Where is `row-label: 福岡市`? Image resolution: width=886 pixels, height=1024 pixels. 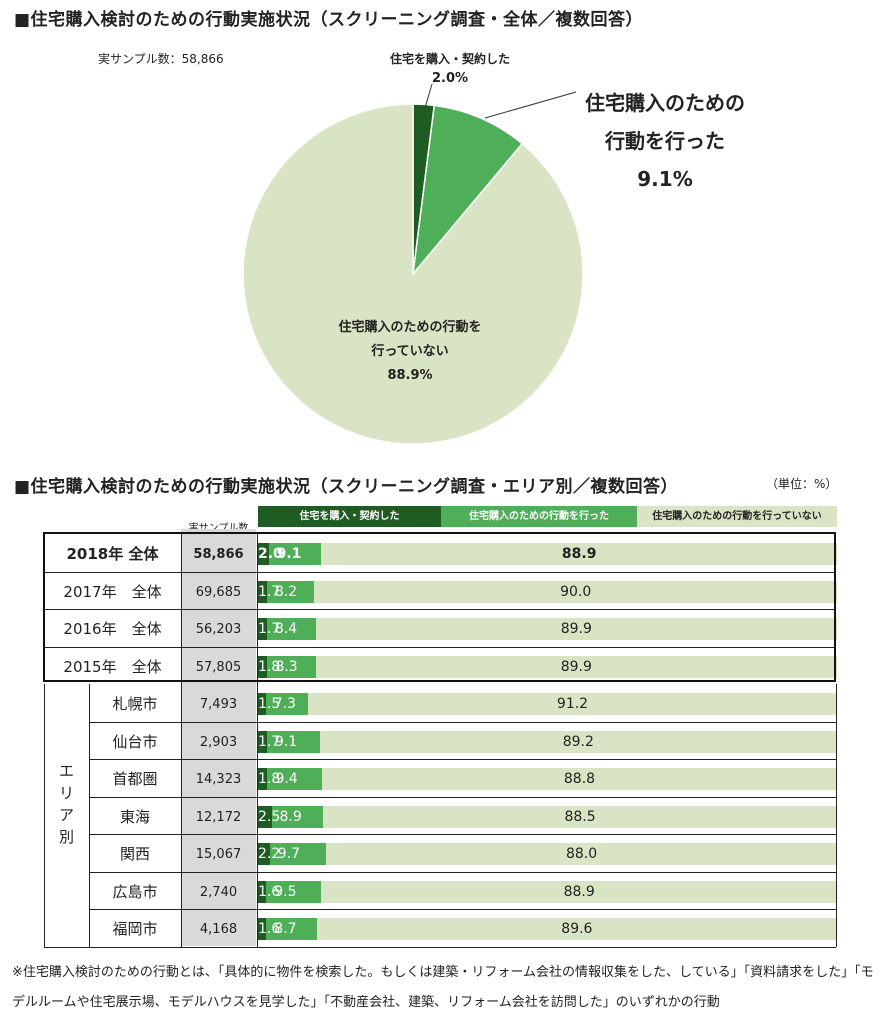
row-label: 福岡市 is located at coordinates (135, 929).